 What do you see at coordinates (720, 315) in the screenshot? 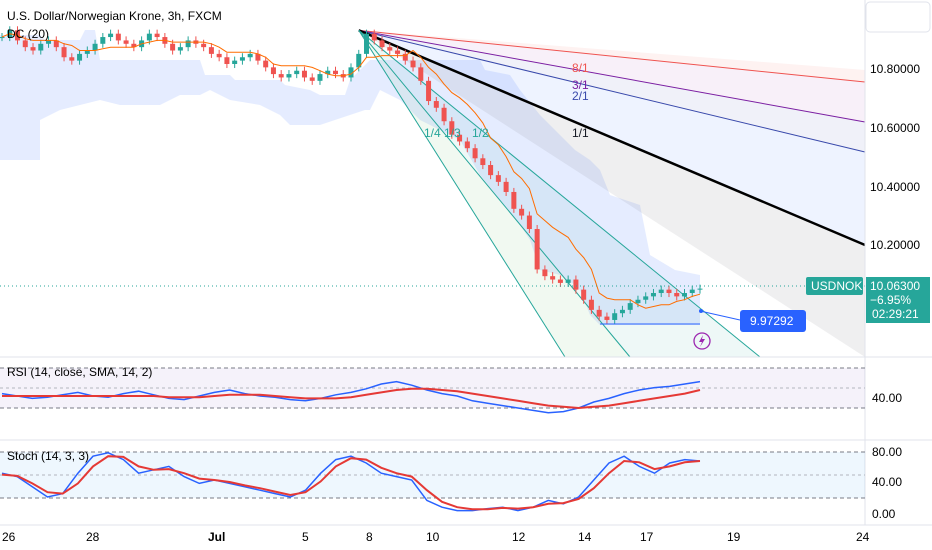
I see `target-connector` at bounding box center [720, 315].